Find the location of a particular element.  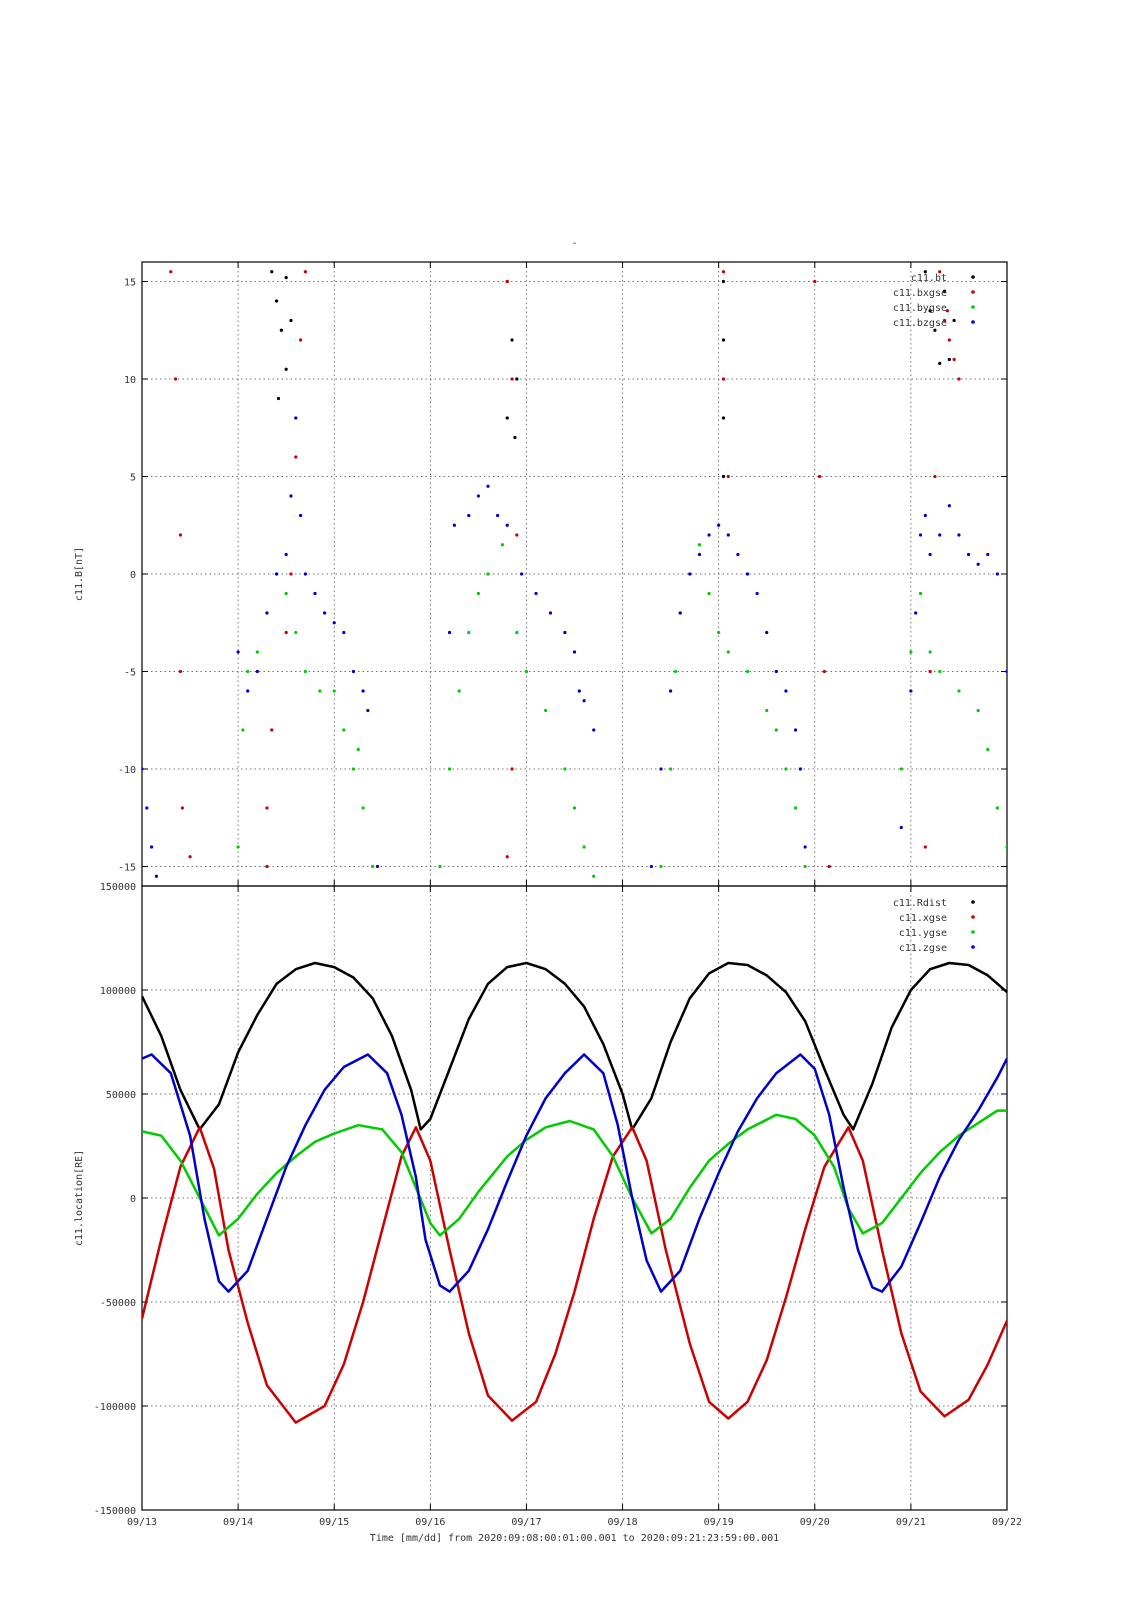

x-tick-label: 09/17 is located at coordinates (526, 1522).